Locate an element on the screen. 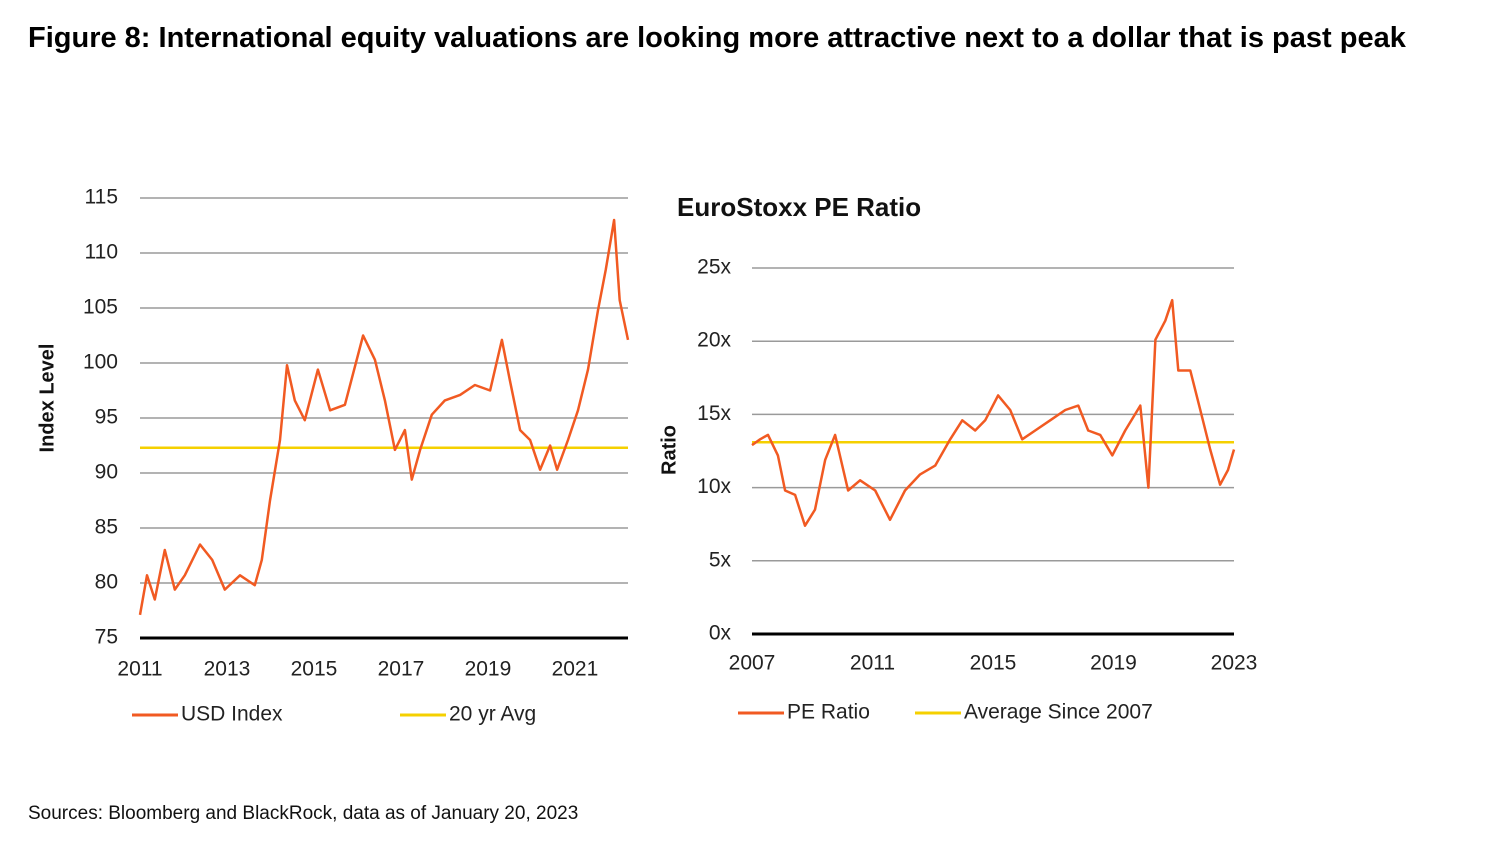  y-tick-label: 75 is located at coordinates (106, 637).